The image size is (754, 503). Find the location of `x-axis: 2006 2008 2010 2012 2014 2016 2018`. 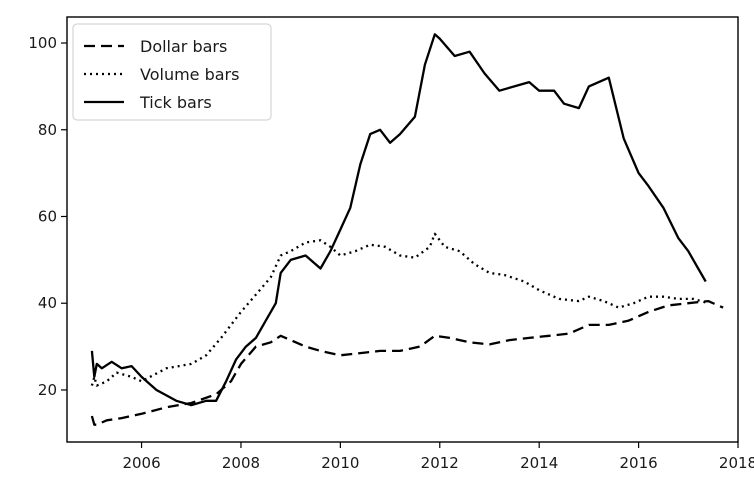

x-axis: 2006 2008 2010 2012 2014 2016 2018 is located at coordinates (438, 457).